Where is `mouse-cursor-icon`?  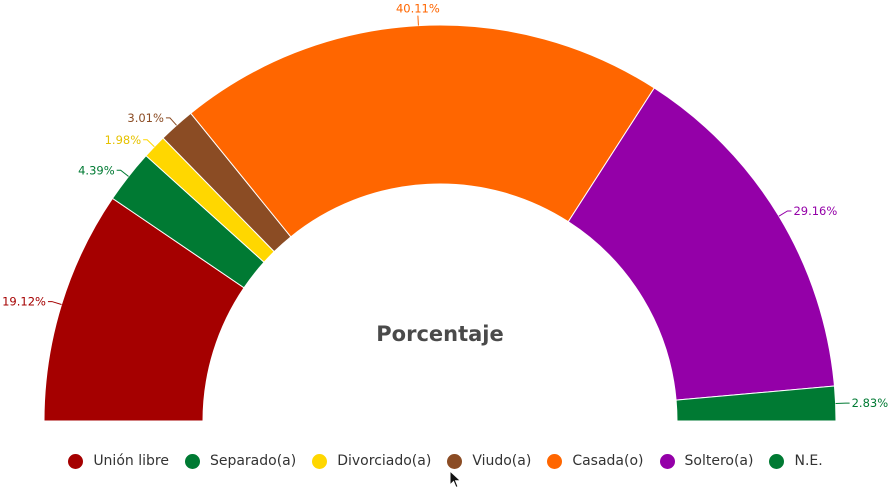 mouse-cursor-icon is located at coordinates (455, 479).